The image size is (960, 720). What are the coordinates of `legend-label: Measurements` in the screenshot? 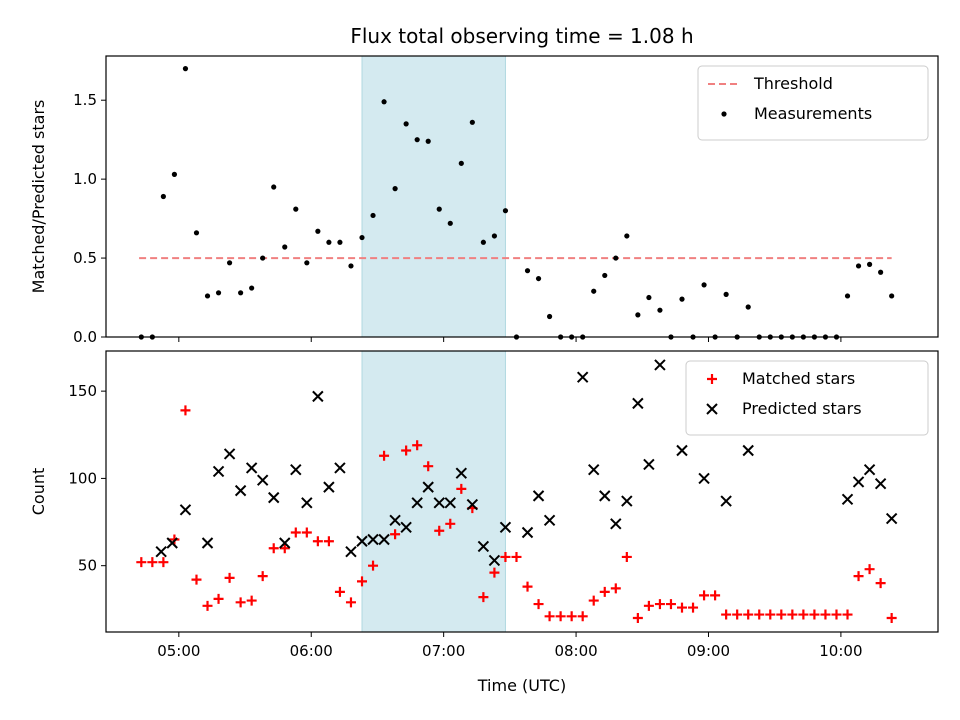 It's located at (813, 113).